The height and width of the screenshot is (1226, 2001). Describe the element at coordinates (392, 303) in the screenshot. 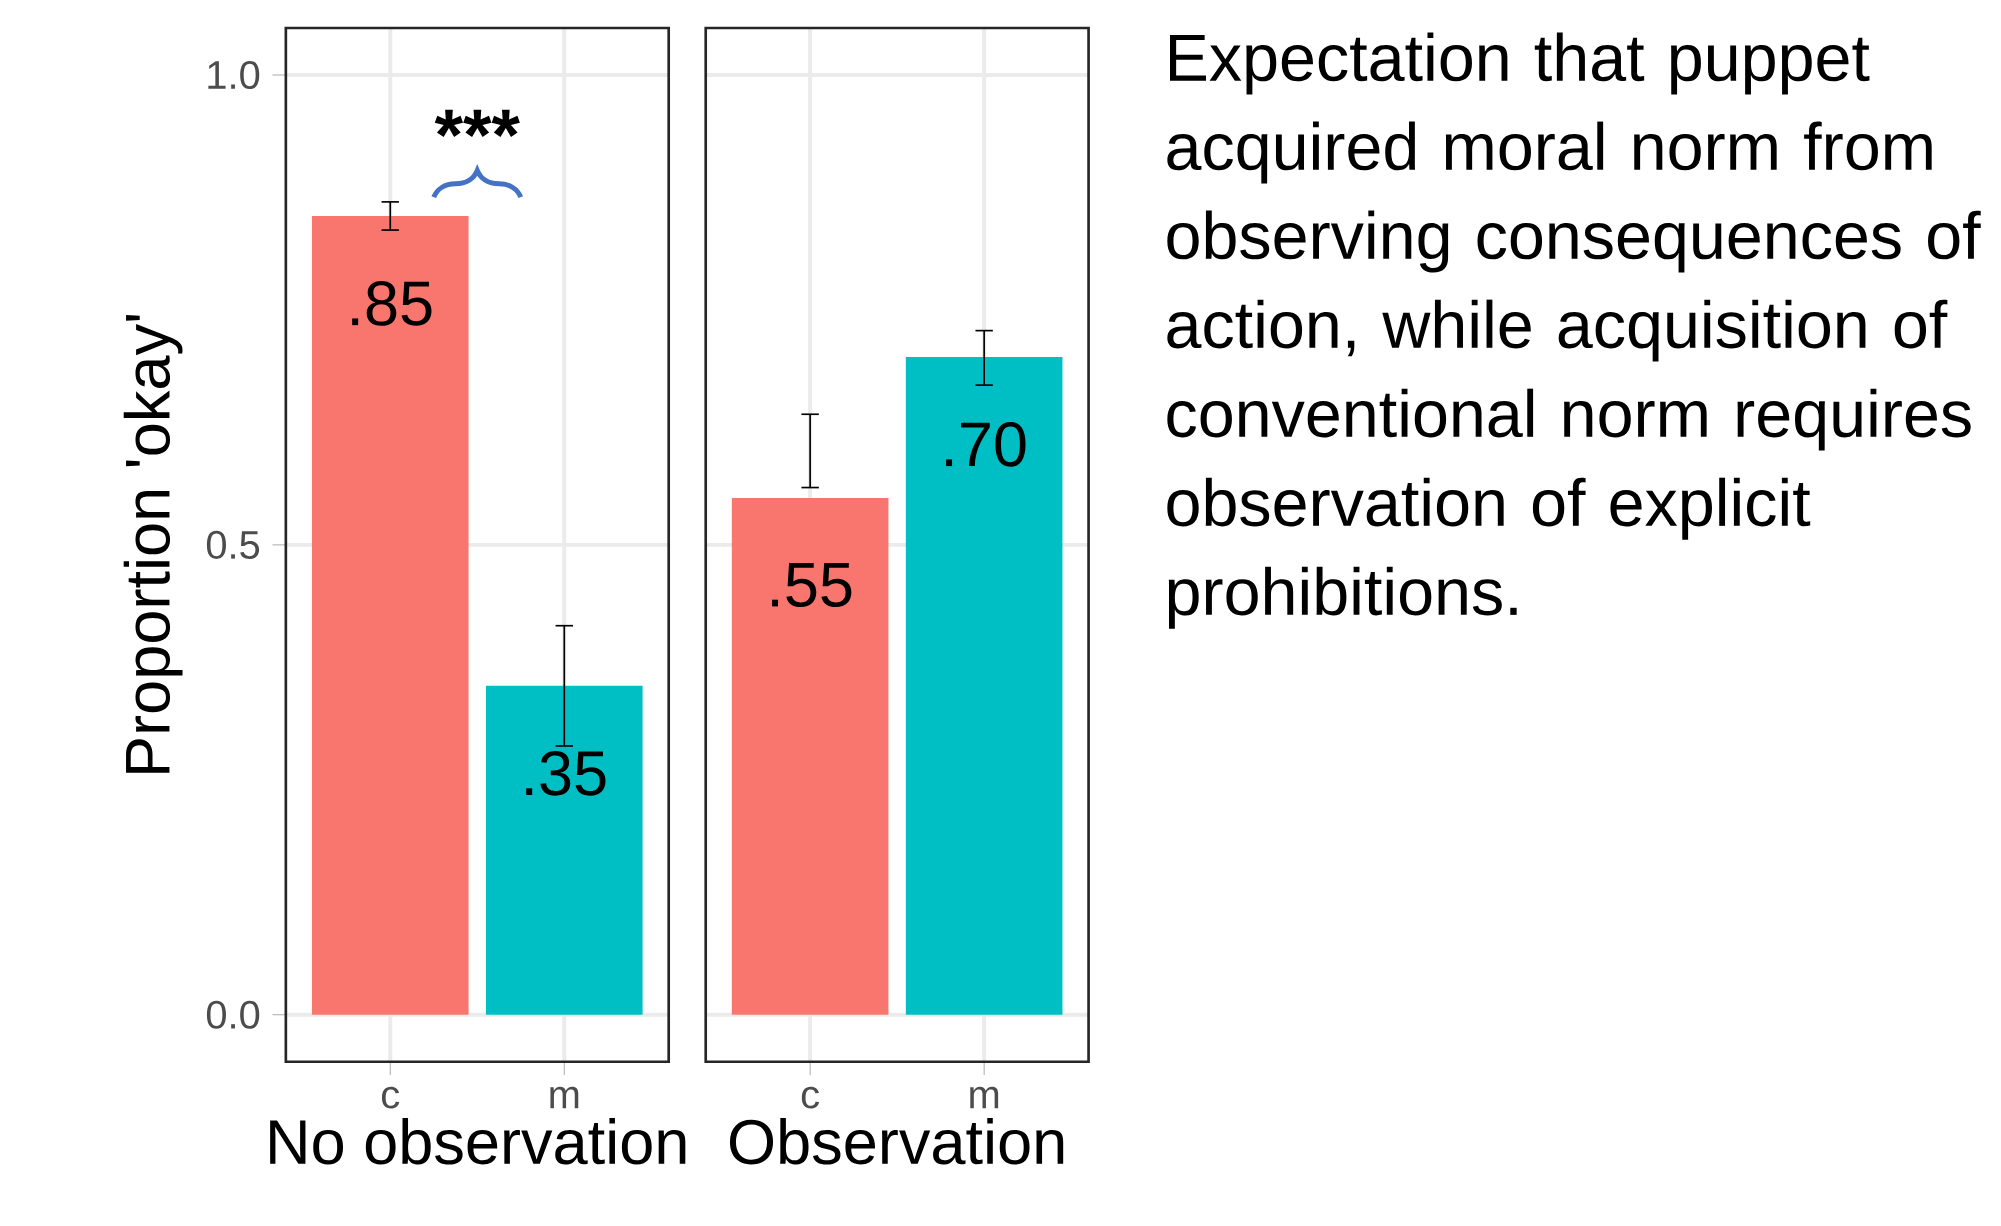

I see `data-label: .85` at that location.